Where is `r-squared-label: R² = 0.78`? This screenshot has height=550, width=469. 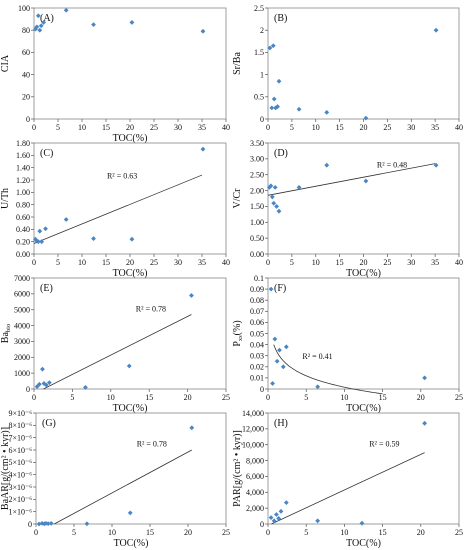
r-squared-label: R² = 0.78 is located at coordinates (152, 443).